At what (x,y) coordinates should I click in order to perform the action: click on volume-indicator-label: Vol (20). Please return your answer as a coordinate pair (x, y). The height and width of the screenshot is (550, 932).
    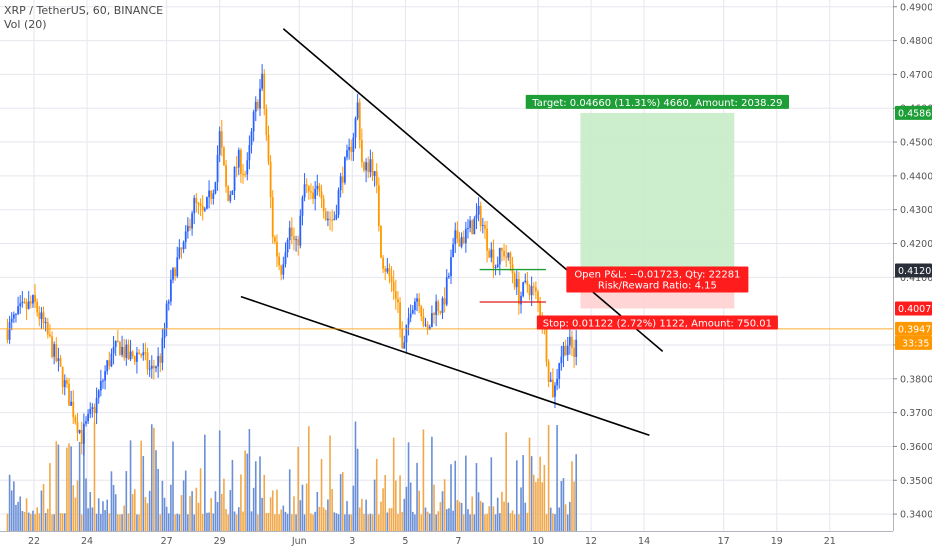
    Looking at the image, I should click on (25, 24).